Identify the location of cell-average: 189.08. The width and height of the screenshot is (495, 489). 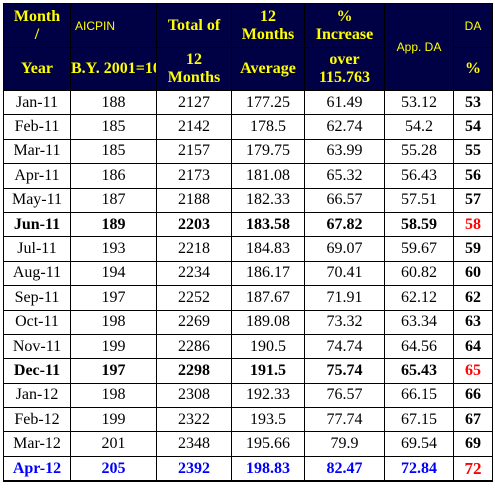
(268, 322).